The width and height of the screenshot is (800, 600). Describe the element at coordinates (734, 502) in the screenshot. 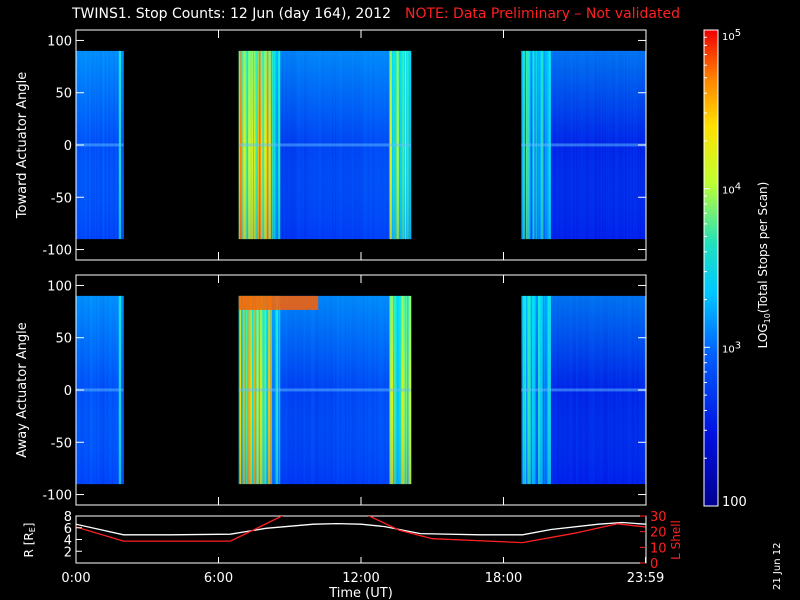

I see `colorbar-tick-label: 100` at that location.